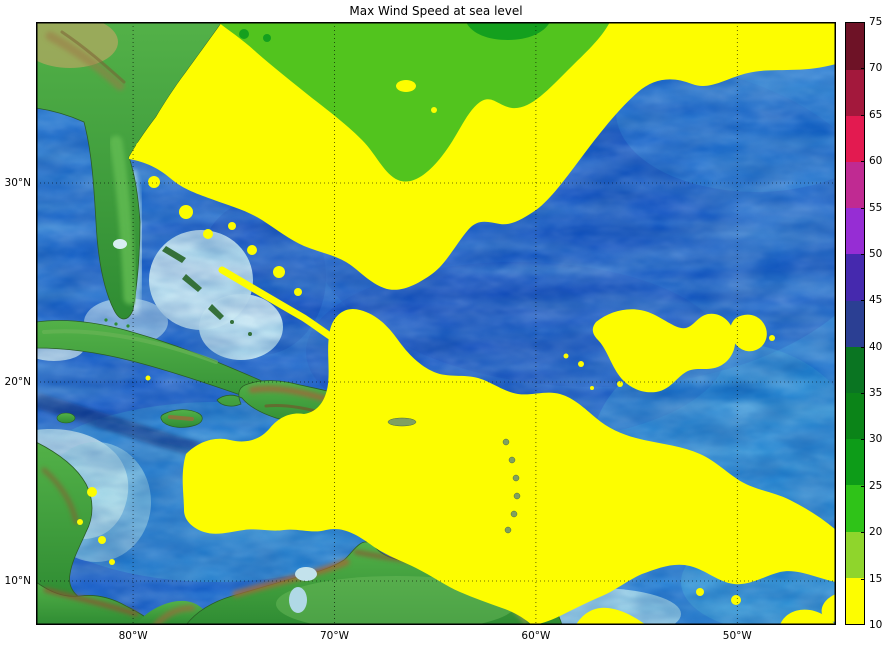  What do you see at coordinates (876, 393) in the screenshot?
I see `colorbar-tick-label: 35` at bounding box center [876, 393].